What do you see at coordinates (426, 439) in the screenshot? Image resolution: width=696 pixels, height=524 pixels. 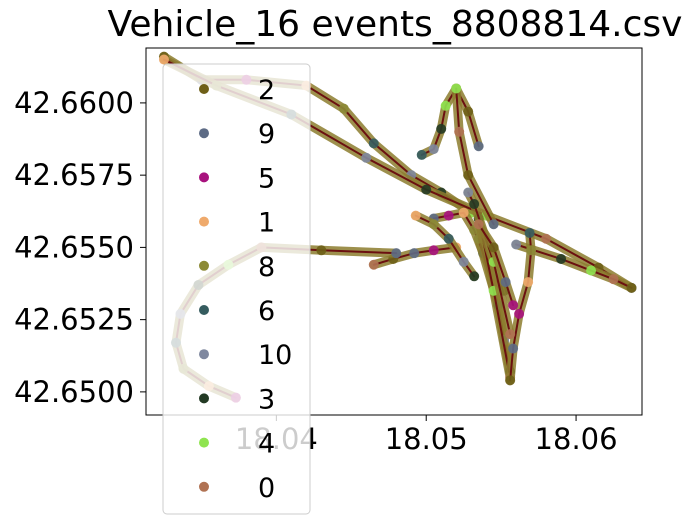 I see `x-tick-label: 18.05` at bounding box center [426, 439].